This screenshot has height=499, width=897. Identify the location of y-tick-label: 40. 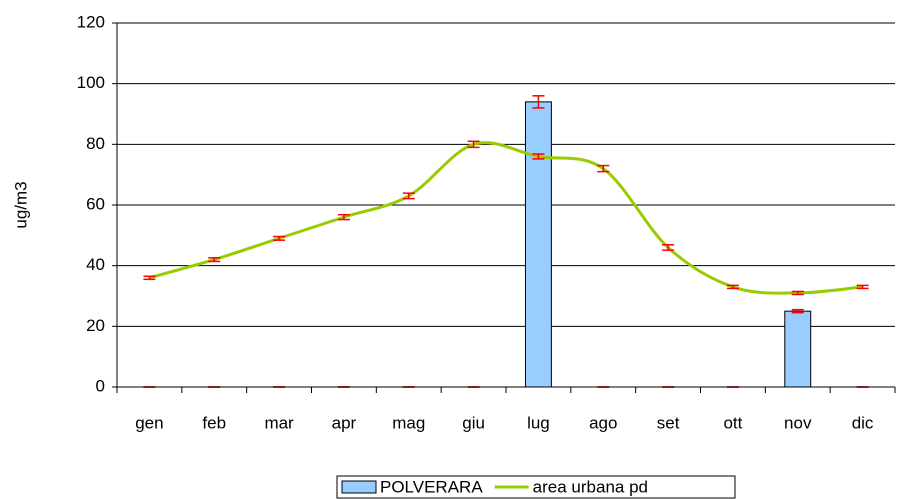
(95, 264).